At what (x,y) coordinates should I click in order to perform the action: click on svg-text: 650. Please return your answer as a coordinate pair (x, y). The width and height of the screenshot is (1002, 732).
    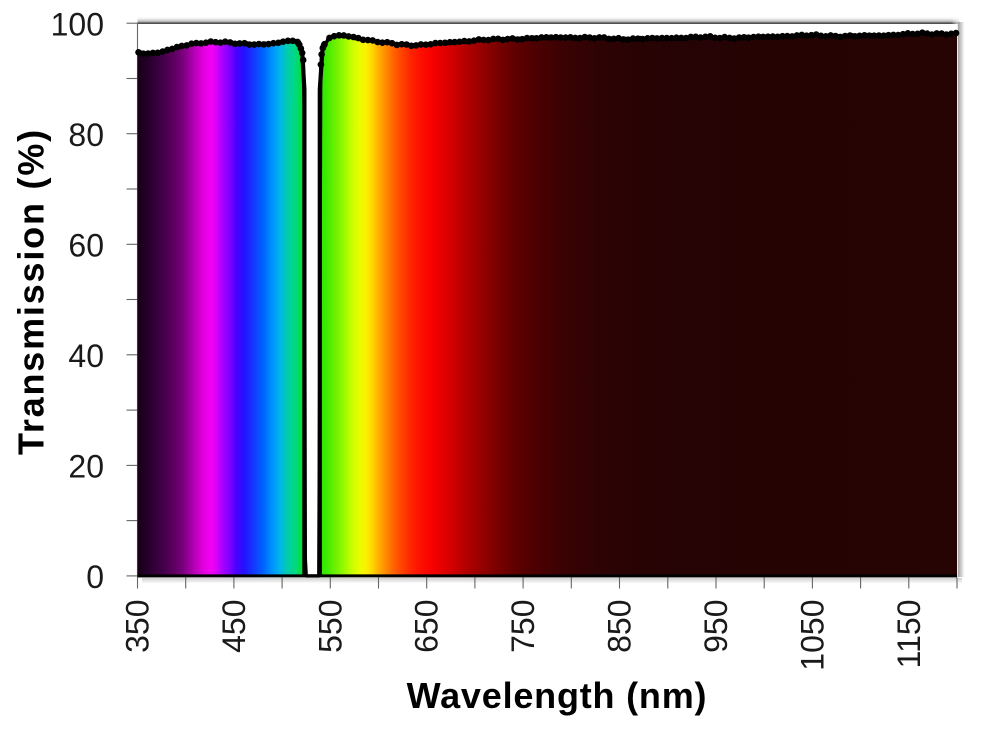
    Looking at the image, I should click on (427, 626).